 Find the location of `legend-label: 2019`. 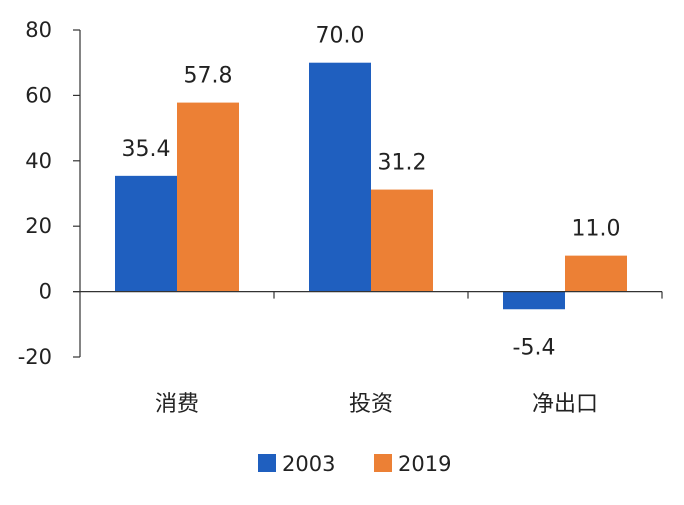

legend-label: 2019 is located at coordinates (424, 464).